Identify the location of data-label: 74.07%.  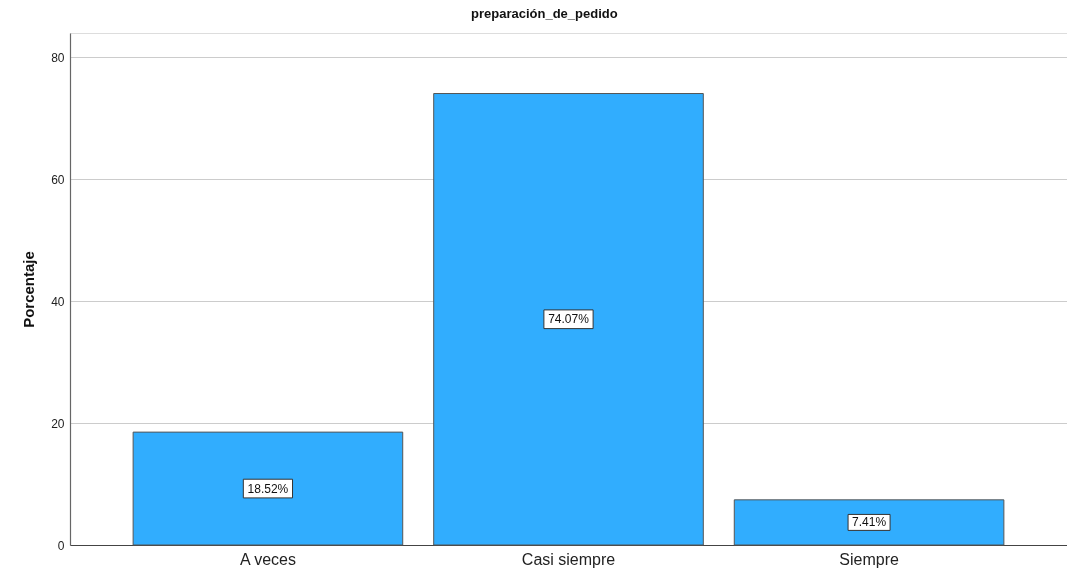
(569, 319).